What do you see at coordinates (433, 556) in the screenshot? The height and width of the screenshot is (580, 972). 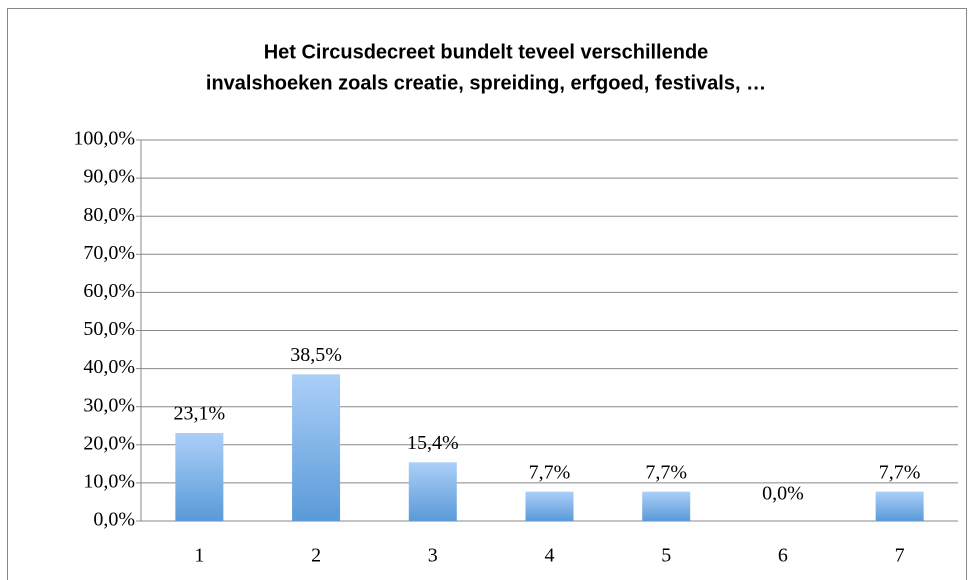 I see `x-tick-label: 3` at bounding box center [433, 556].